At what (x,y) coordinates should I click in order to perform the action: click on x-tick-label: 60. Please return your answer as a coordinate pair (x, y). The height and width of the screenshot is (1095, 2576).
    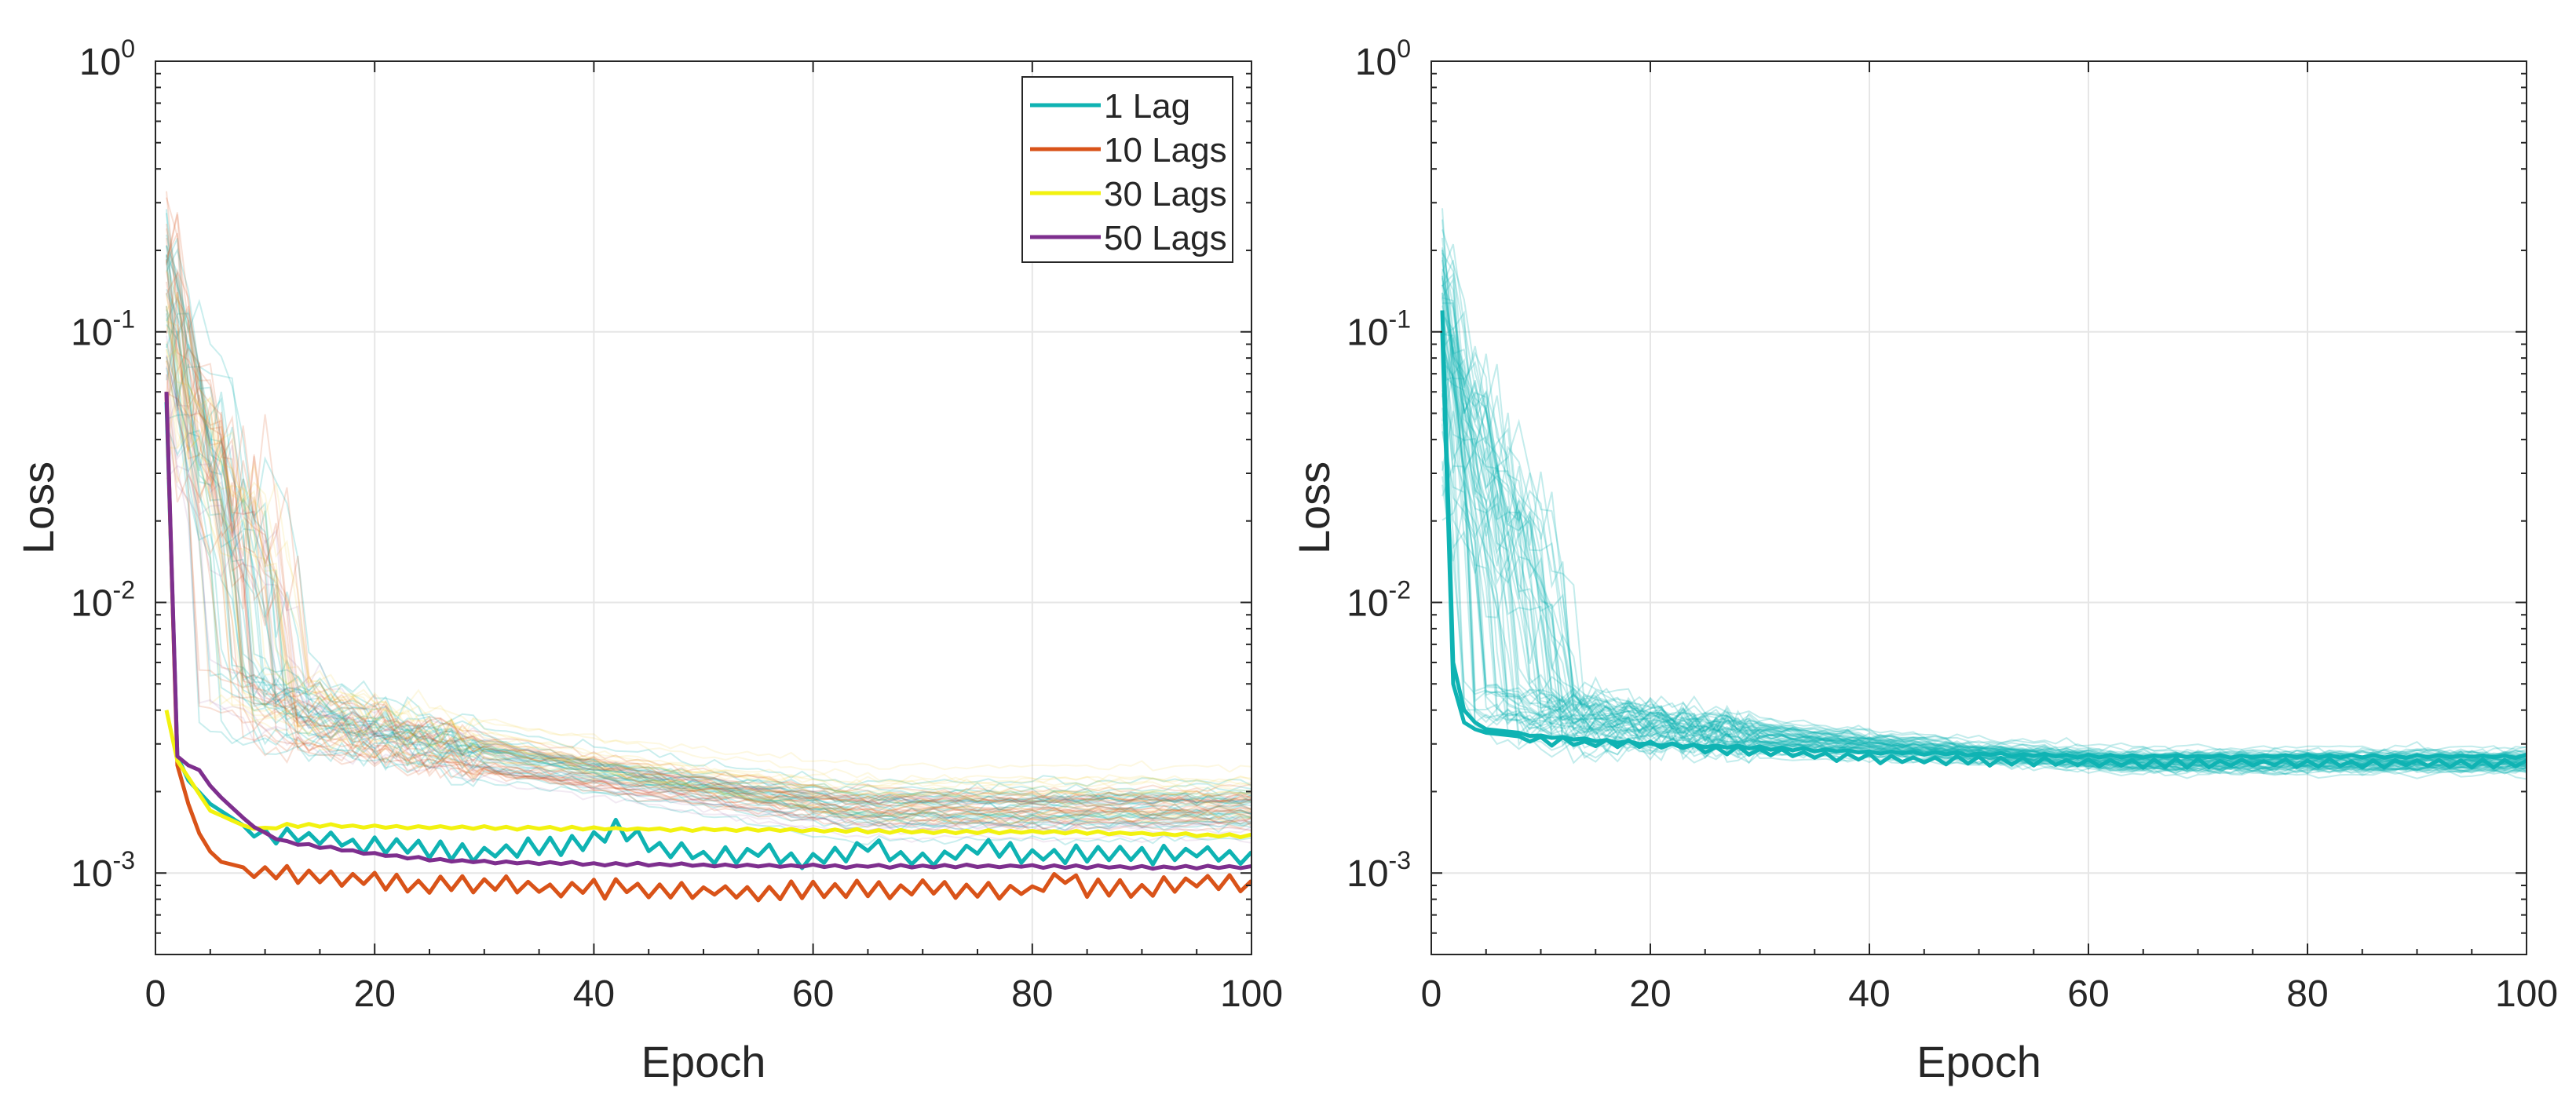
    Looking at the image, I should click on (2088, 994).